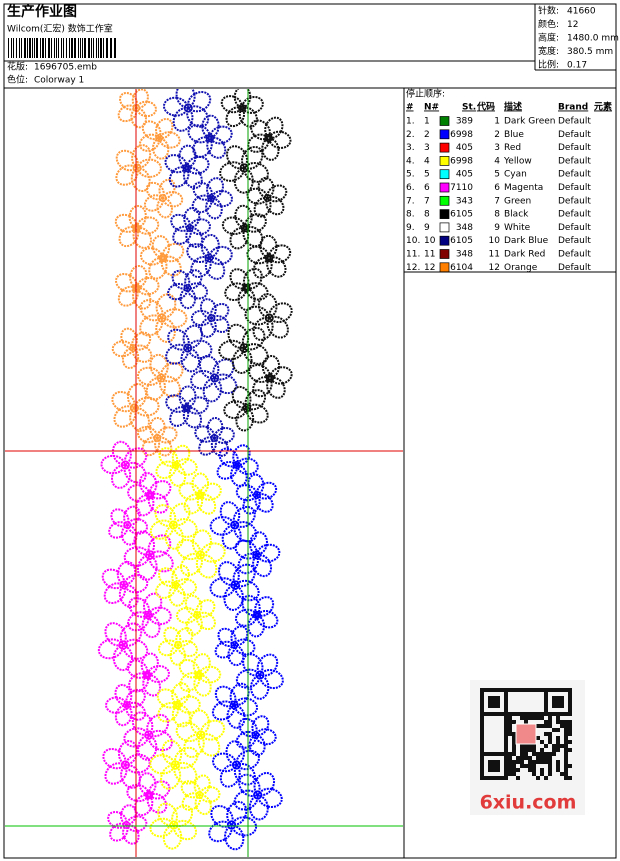 The width and height of the screenshot is (620, 861). I want to click on row-description: Red, so click(512, 148).